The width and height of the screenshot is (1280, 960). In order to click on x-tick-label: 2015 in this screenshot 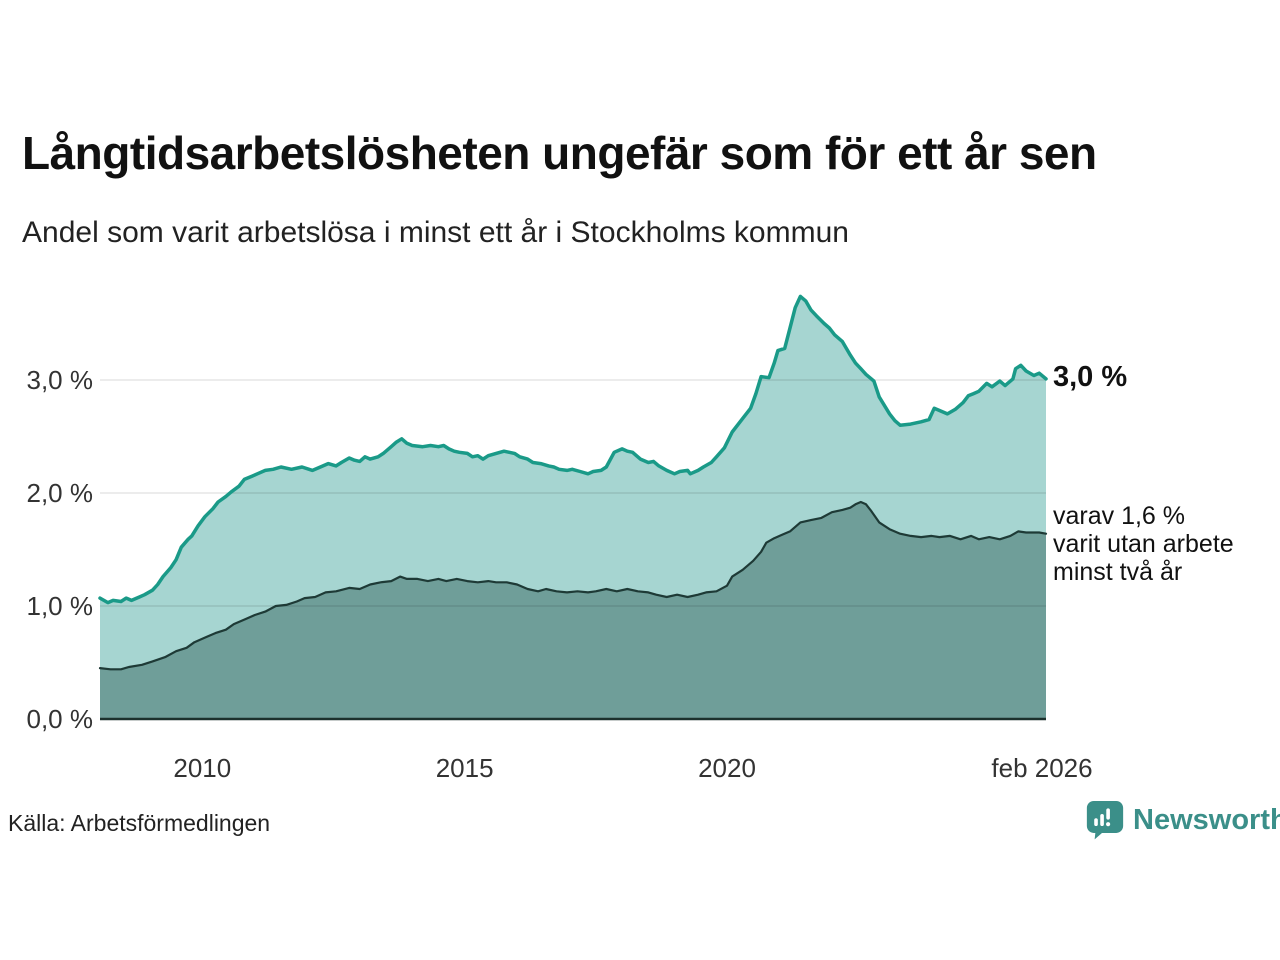, I will do `click(465, 768)`.